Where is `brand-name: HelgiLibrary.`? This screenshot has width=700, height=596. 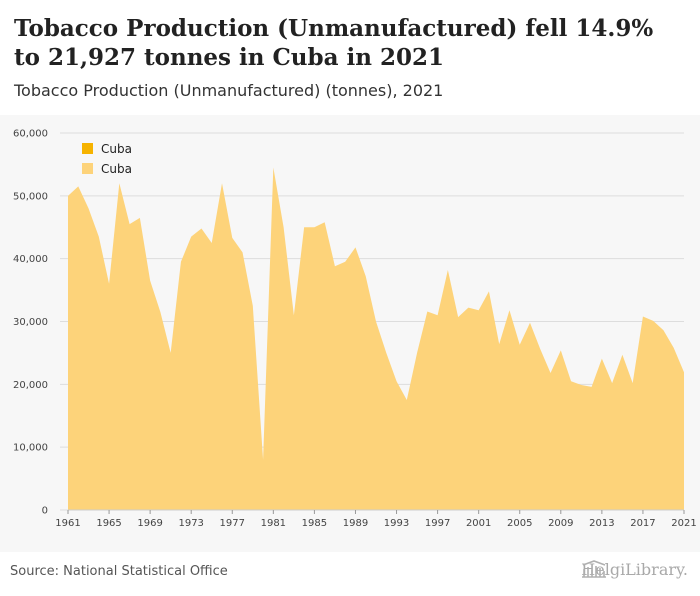 brand-name: HelgiLibrary. is located at coordinates (634, 569).